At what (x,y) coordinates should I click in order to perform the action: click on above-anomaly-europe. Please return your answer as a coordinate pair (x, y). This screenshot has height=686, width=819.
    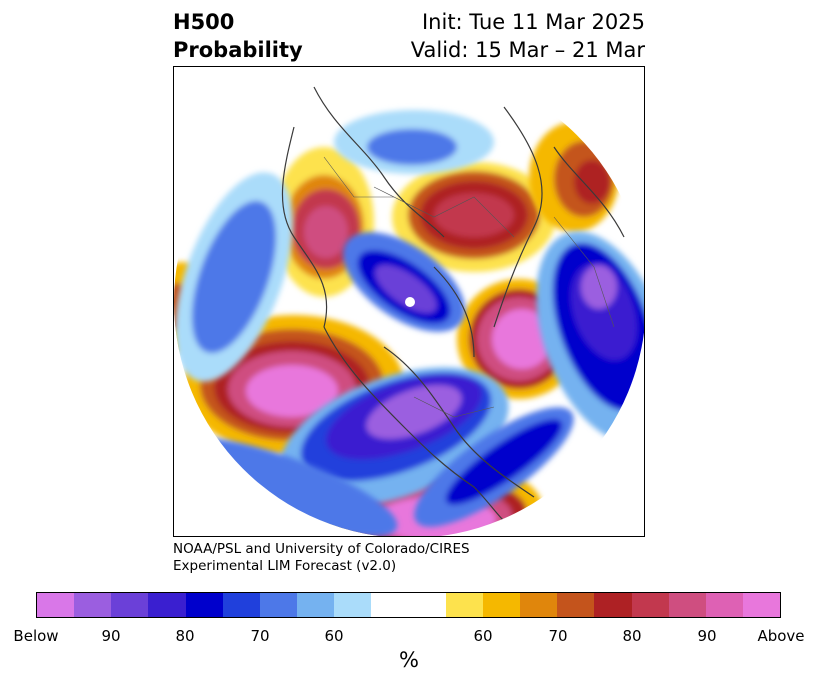
    Looking at the image, I should click on (474, 217).